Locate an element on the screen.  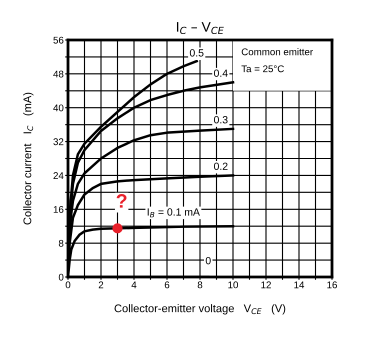
x-tick-label: 12 is located at coordinates (266, 284).